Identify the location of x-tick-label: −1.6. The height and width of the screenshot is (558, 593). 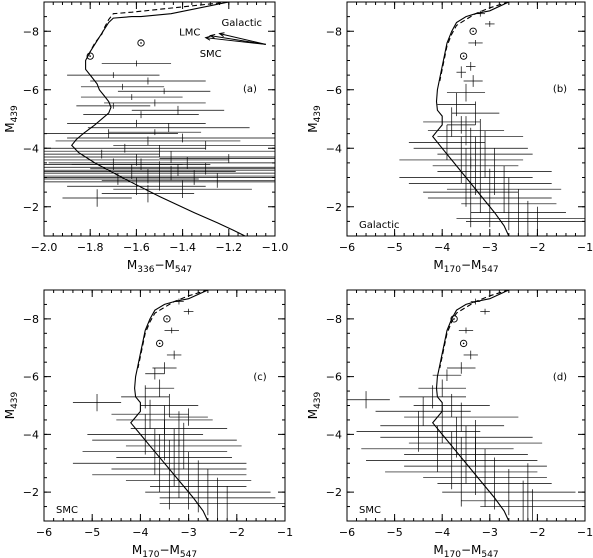
(136, 247).